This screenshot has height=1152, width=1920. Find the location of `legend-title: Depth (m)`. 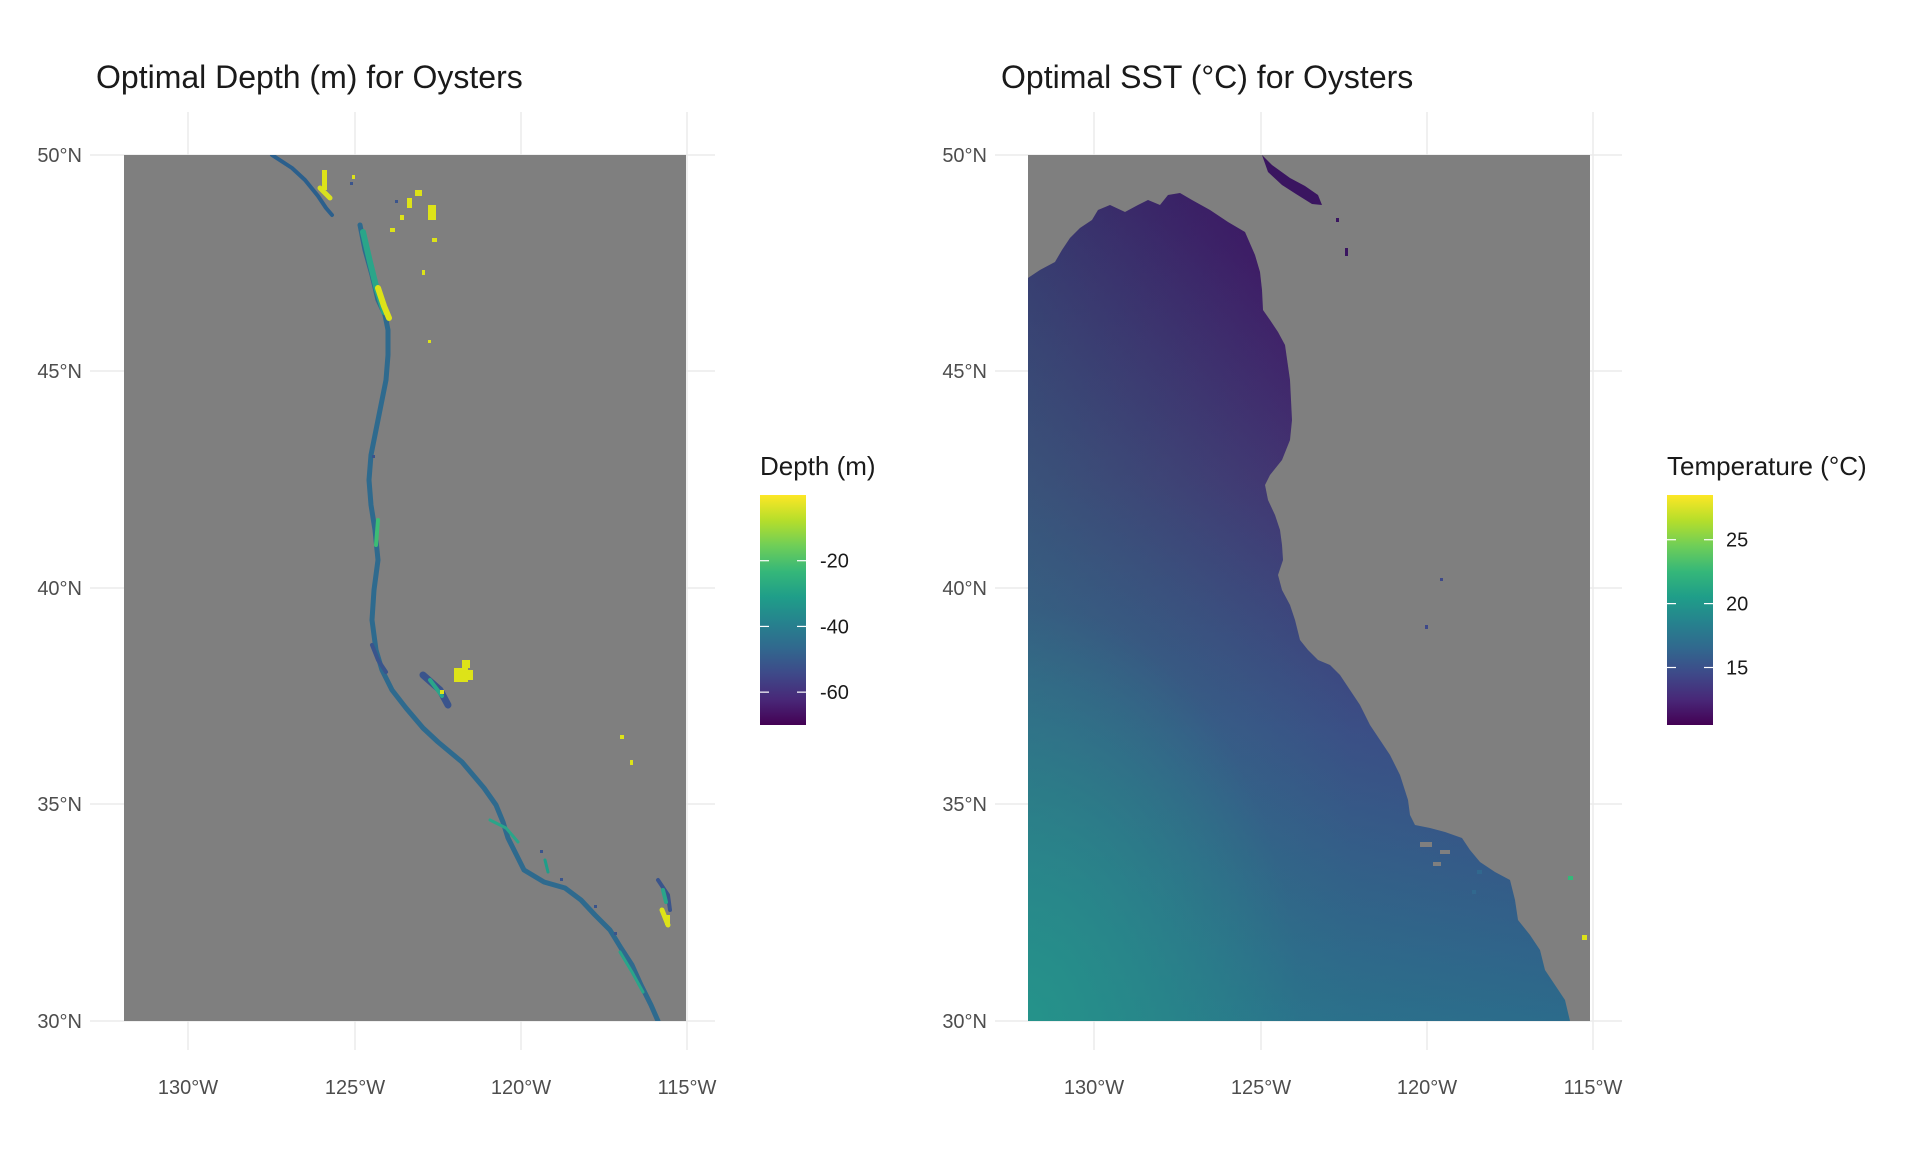

legend-title: Depth (m) is located at coordinates (818, 466).